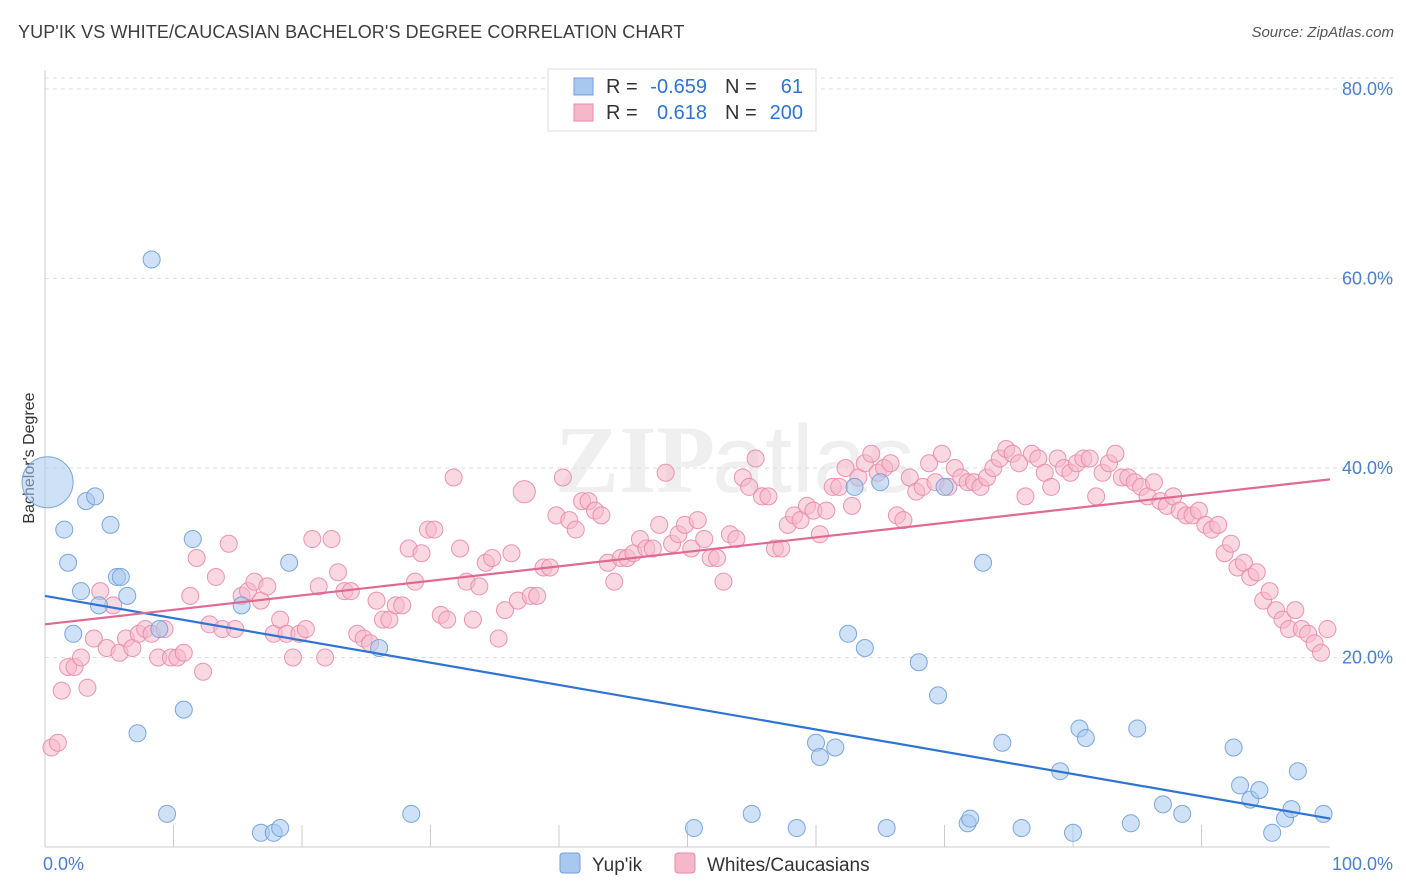  What do you see at coordinates (1362, 864) in the screenshot?
I see `x-tick-label-max: 100.0%` at bounding box center [1362, 864].